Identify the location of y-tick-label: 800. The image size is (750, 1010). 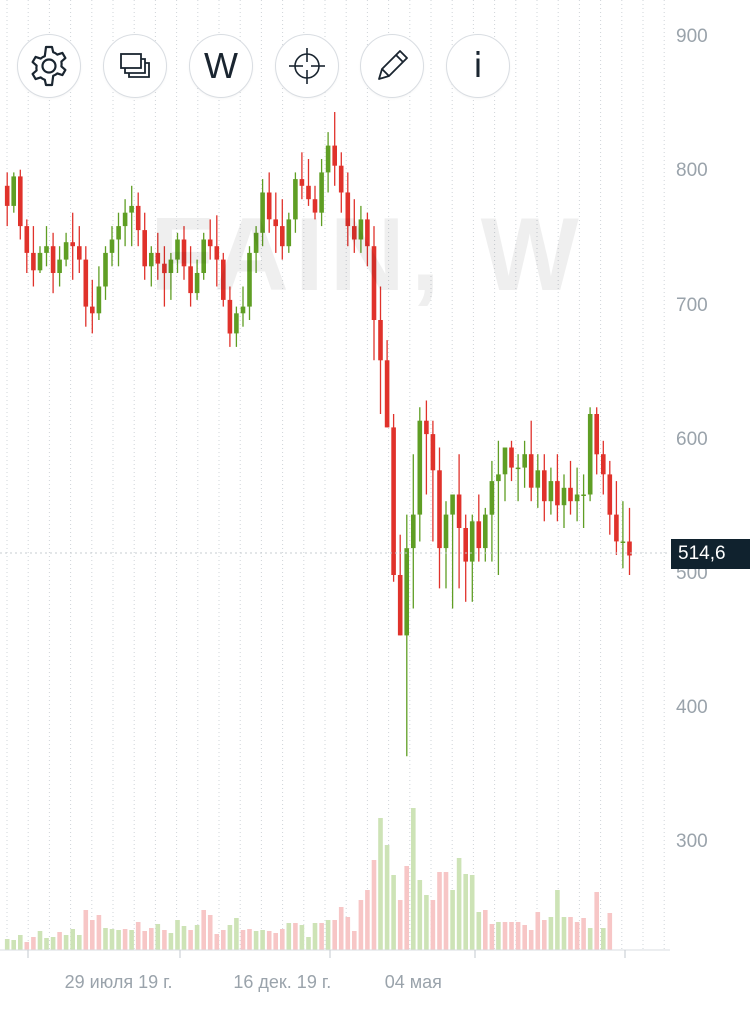
(692, 171).